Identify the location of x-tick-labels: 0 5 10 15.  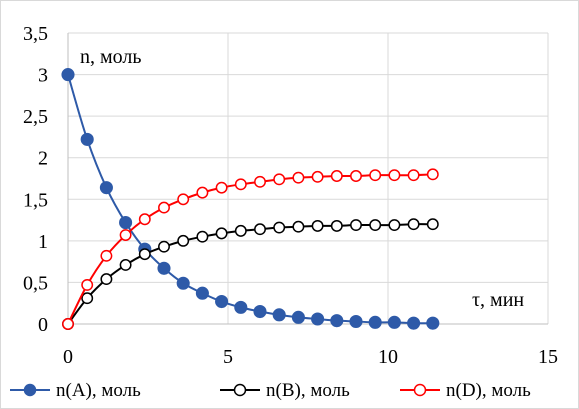
(310, 357).